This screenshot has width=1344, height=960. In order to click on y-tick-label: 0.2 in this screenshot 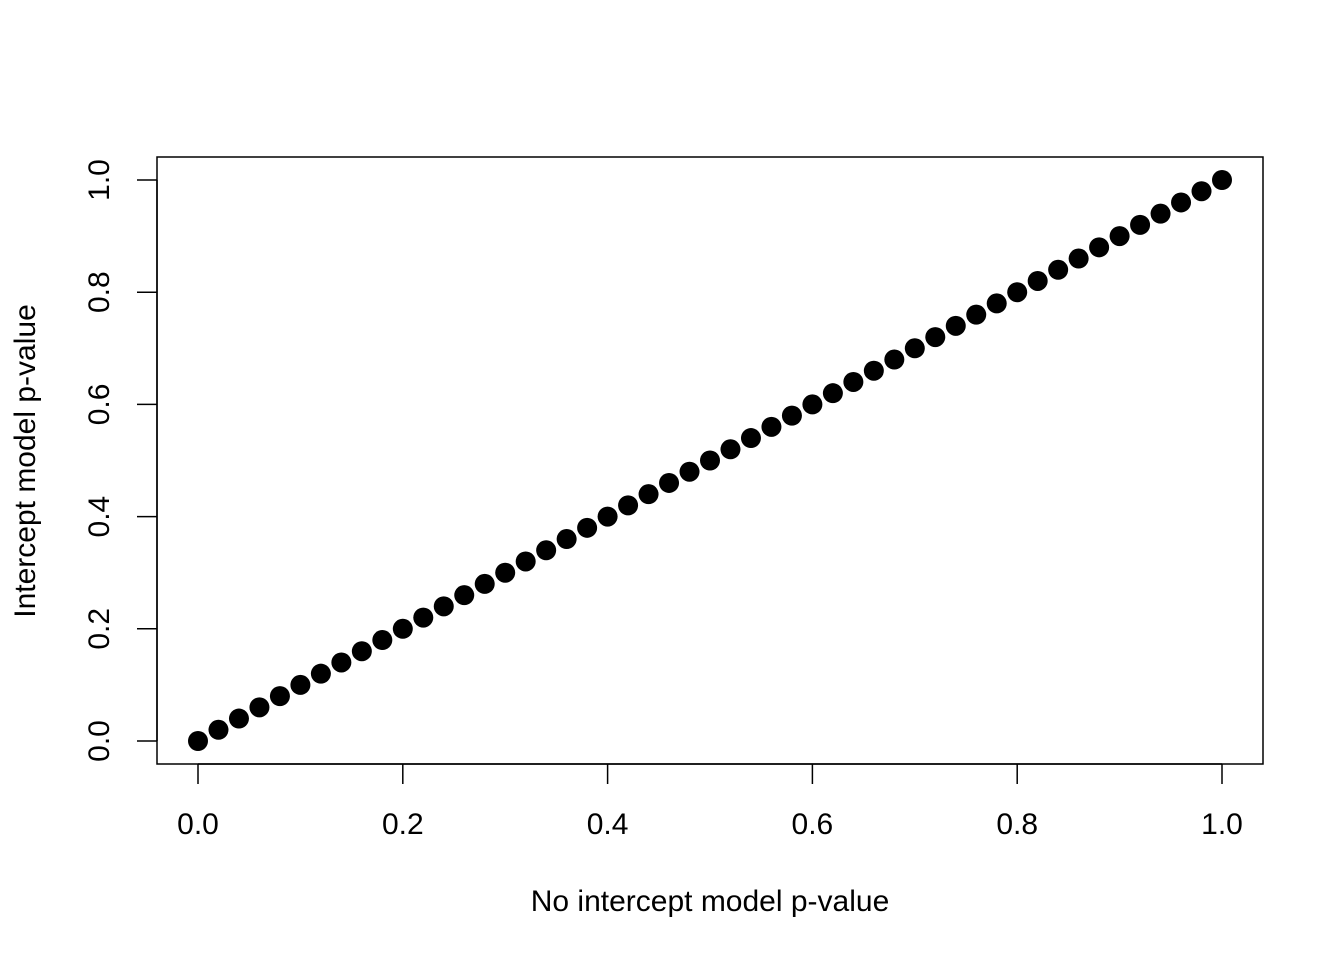, I will do `click(99, 629)`.